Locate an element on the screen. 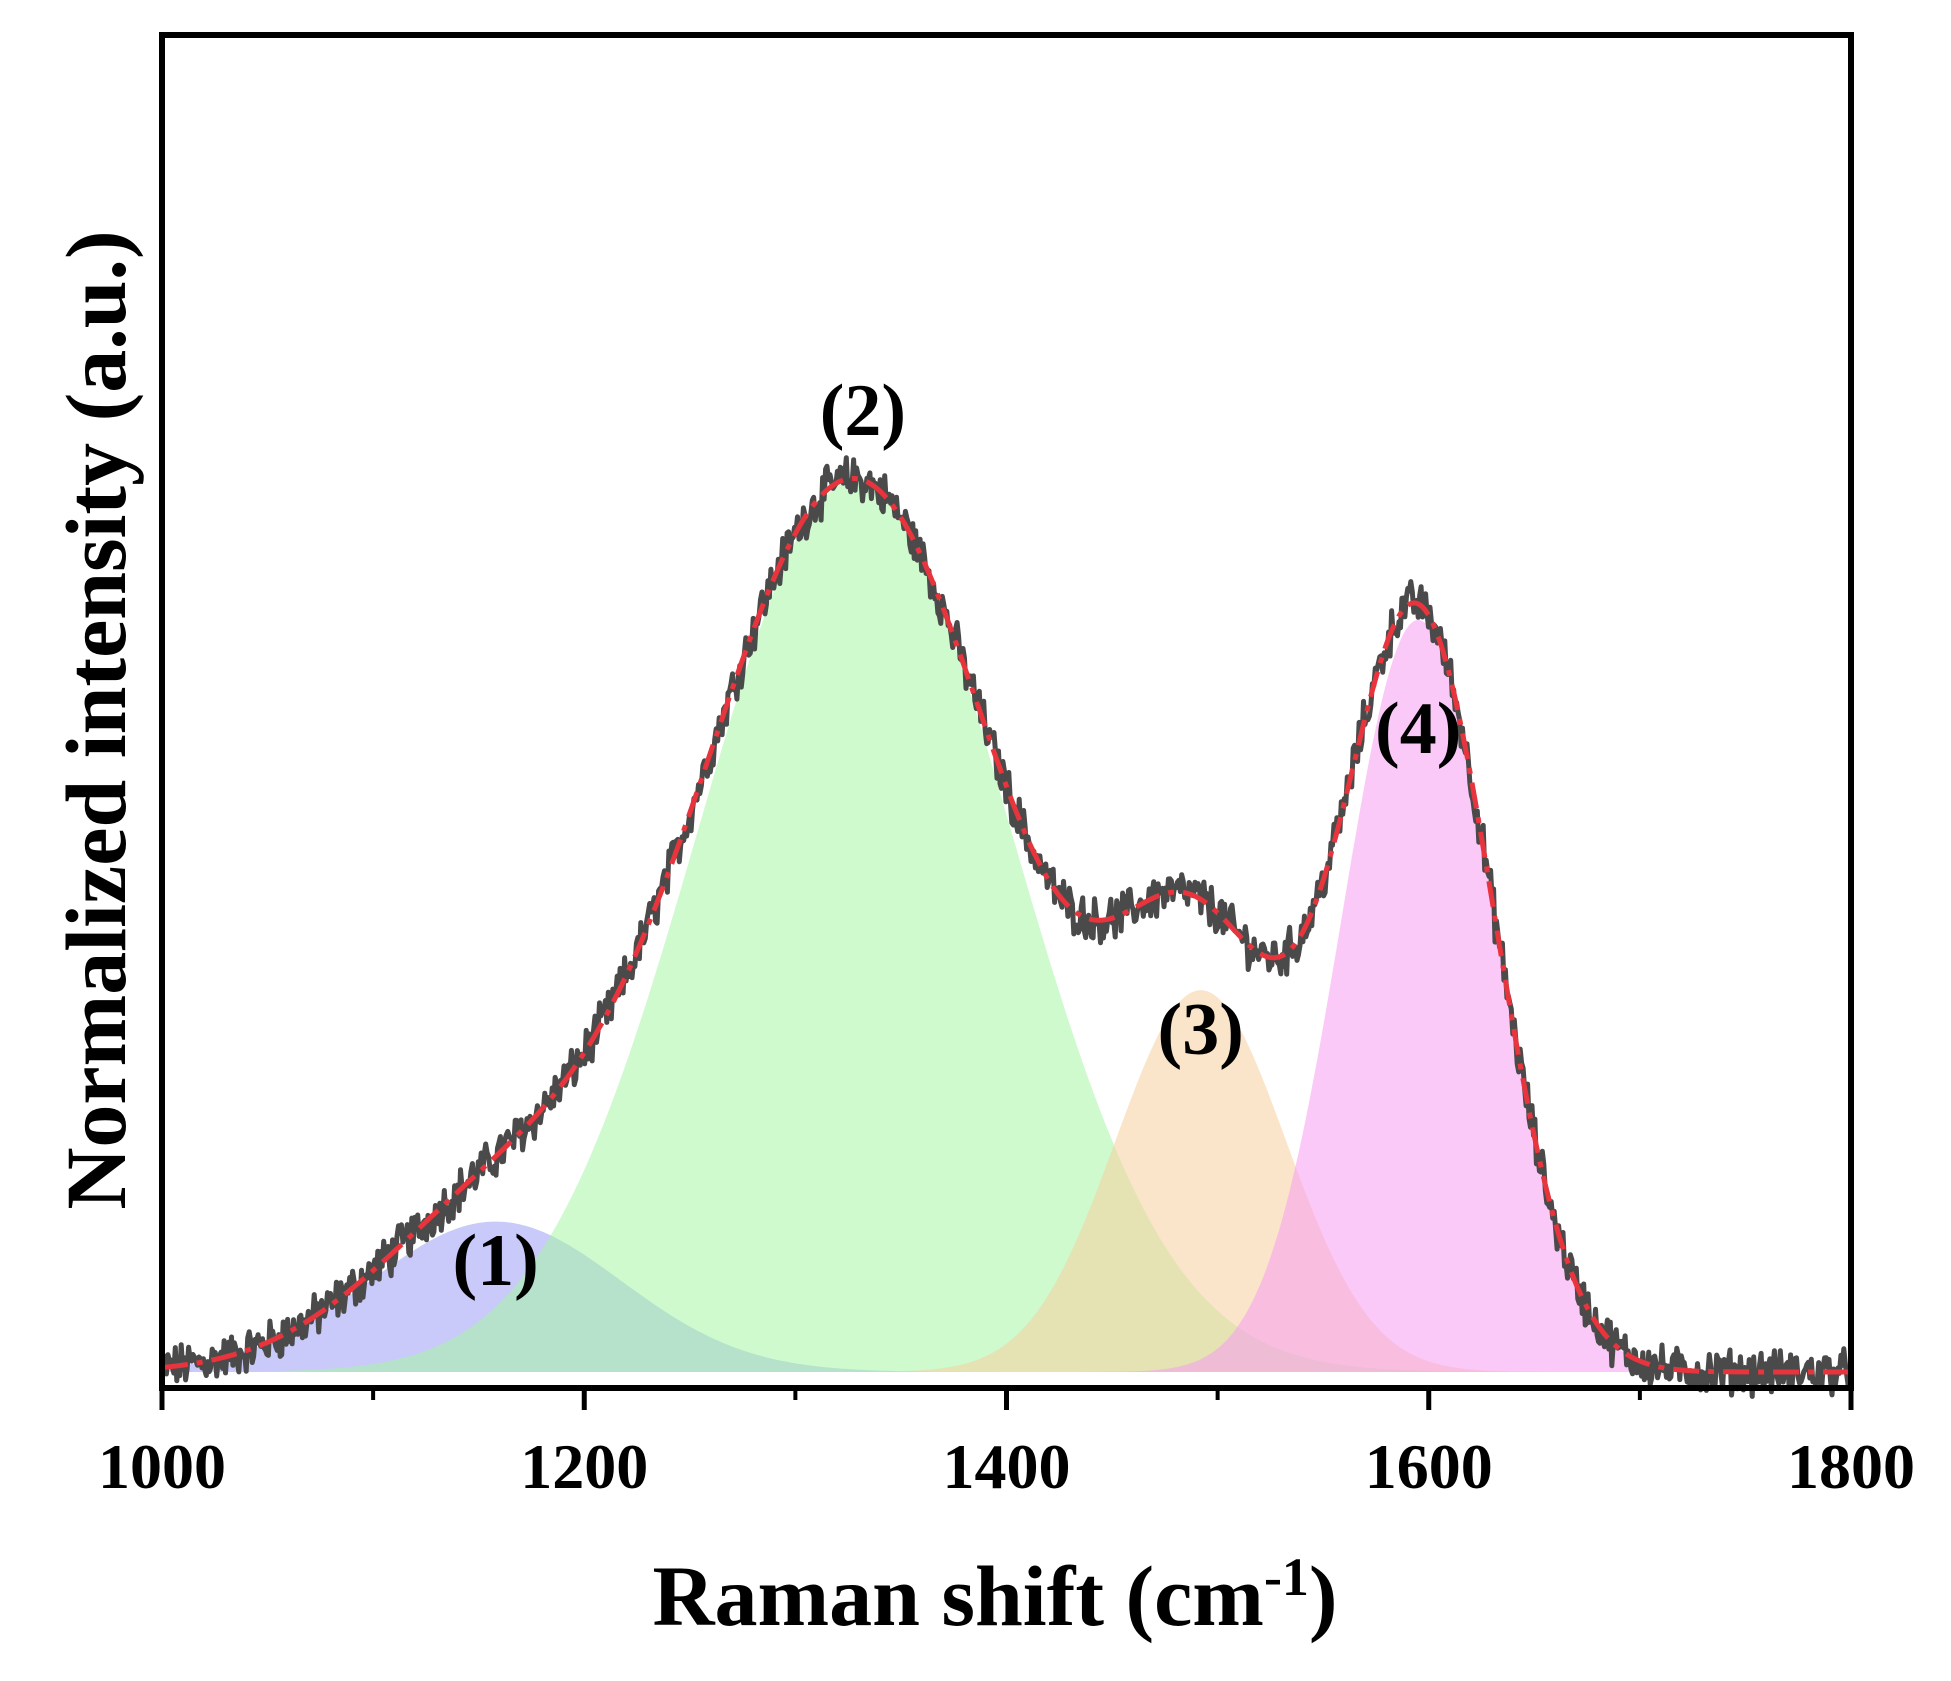 Image resolution: width=1951 pixels, height=1681 pixels. x-tick-label: 1600 is located at coordinates (1429, 1466).